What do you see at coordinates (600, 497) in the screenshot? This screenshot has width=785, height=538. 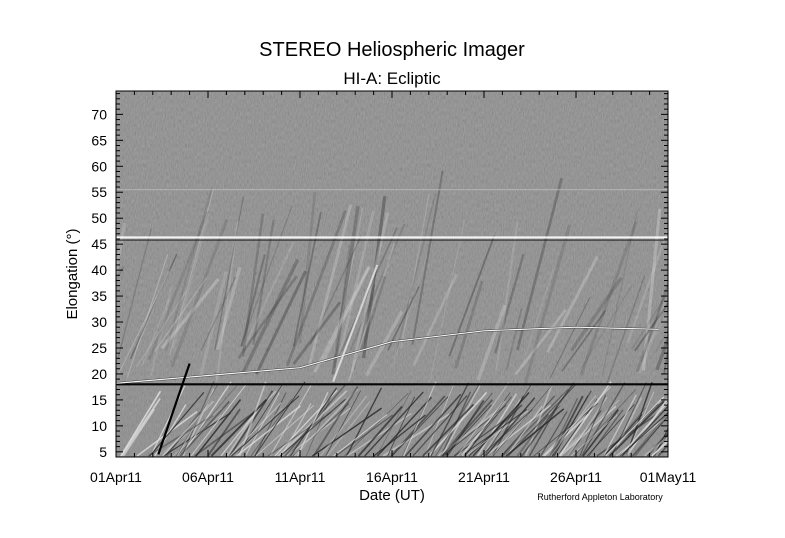 I see `credit-label: Rutherford Appleton Laboratory` at bounding box center [600, 497].